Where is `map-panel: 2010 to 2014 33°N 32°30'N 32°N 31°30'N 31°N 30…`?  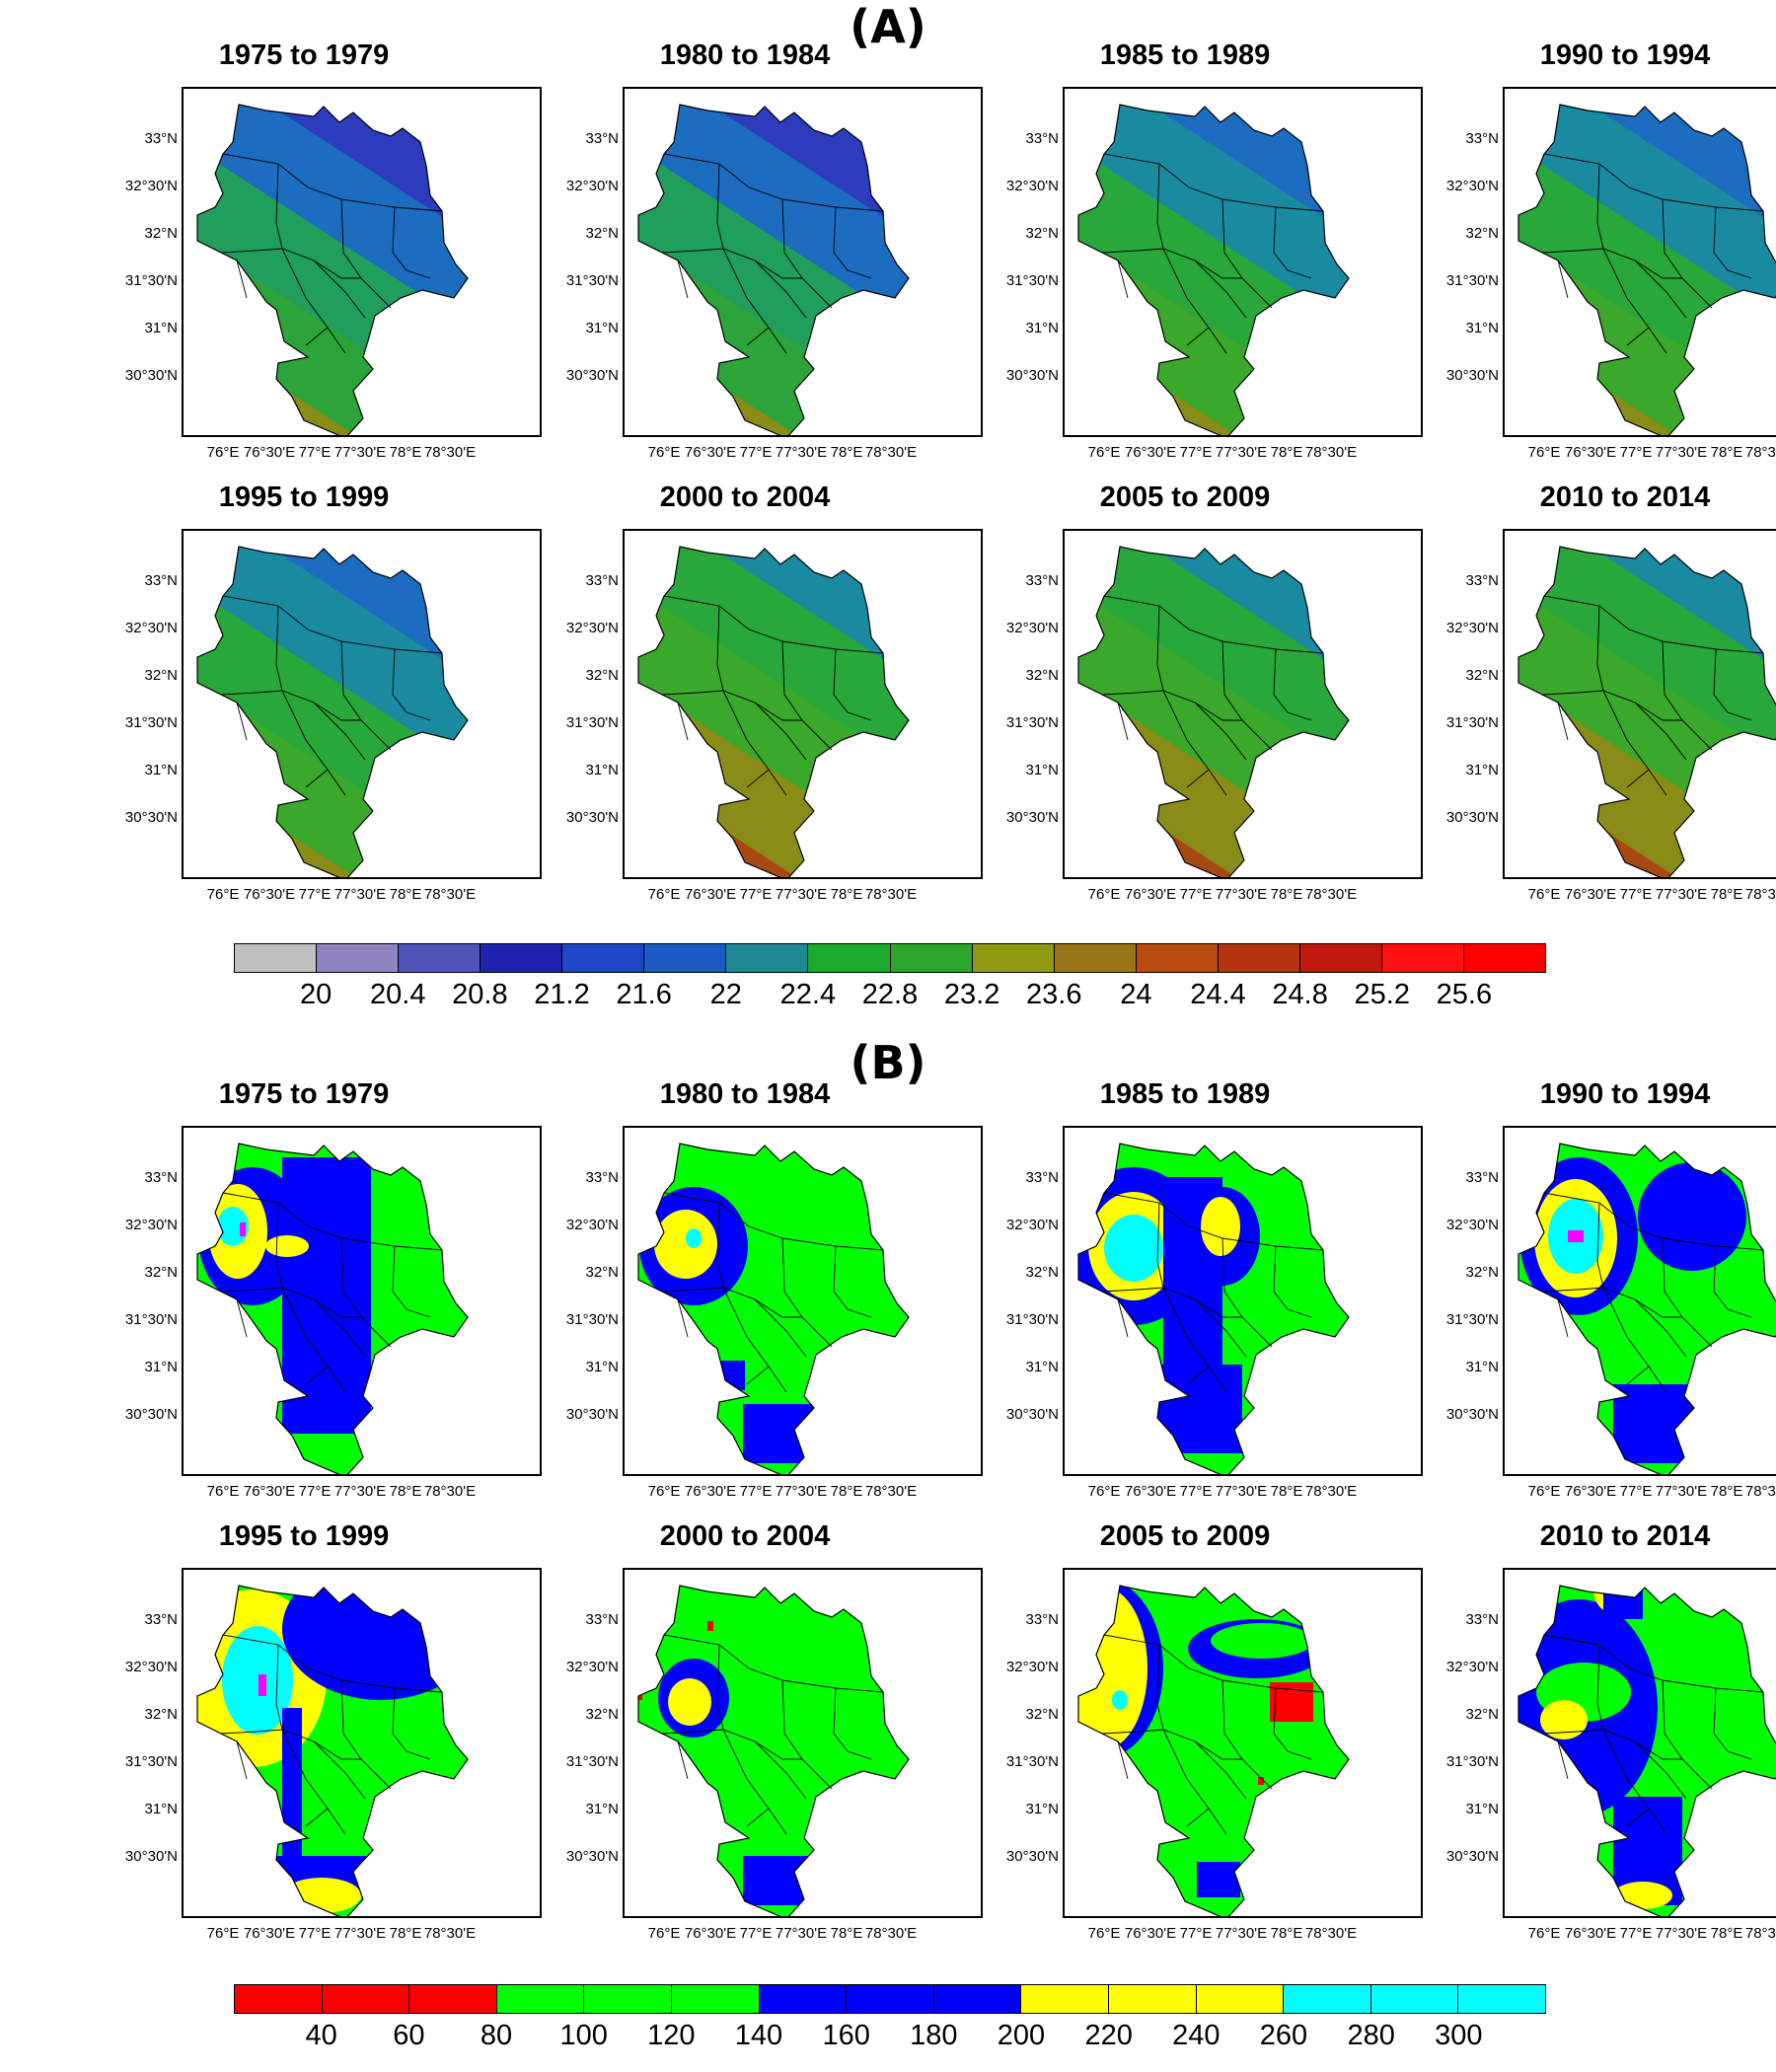 map-panel: 2010 to 2014 33°N 32°30'N 32°N 31°30'N 31°N 30… is located at coordinates (1592, 699).